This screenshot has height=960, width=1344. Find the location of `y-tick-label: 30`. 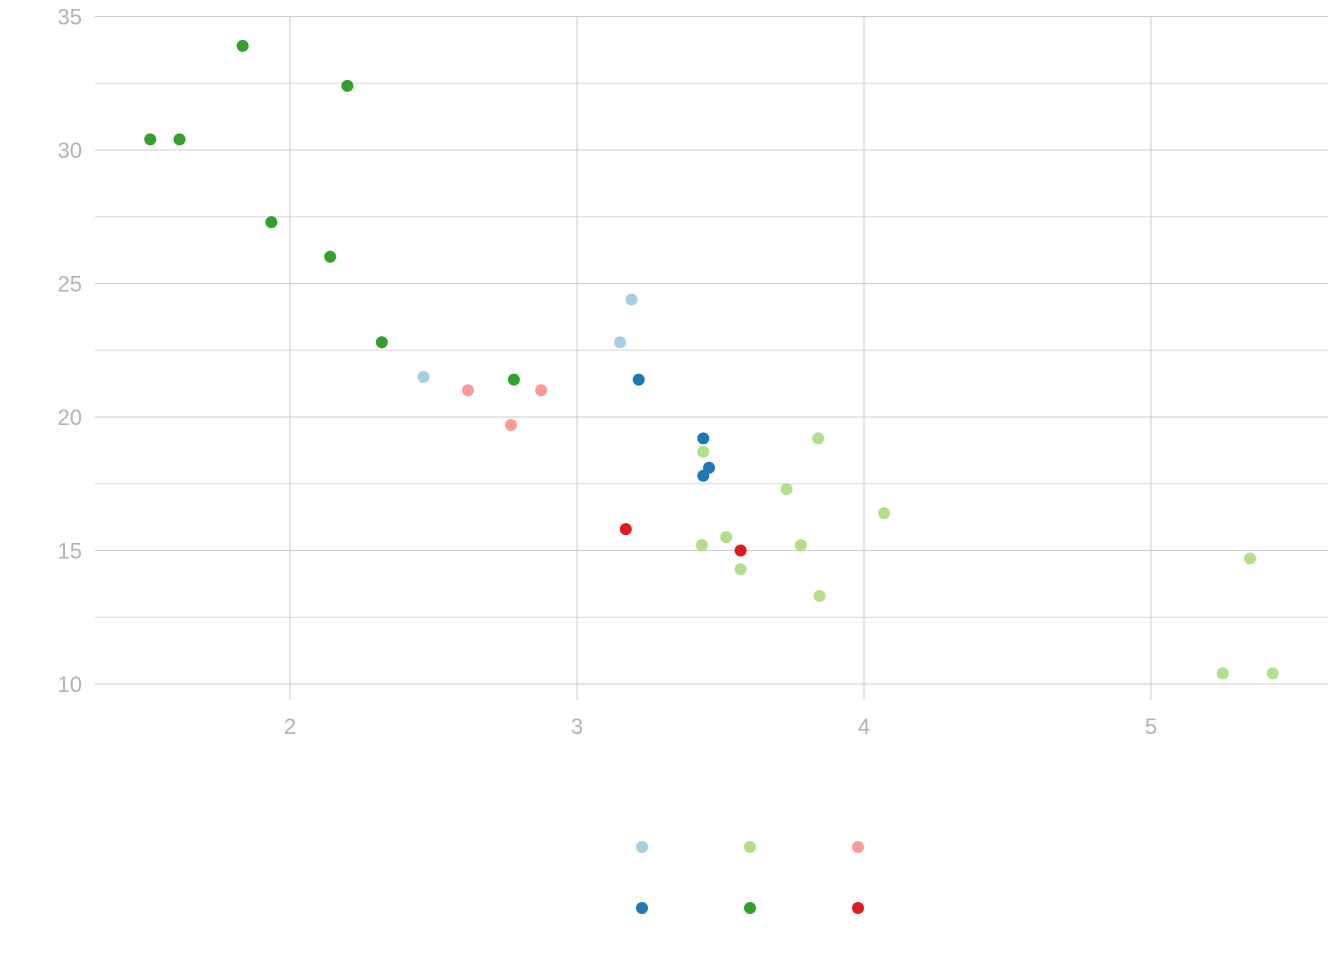

y-tick-label: 30 is located at coordinates (70, 150).